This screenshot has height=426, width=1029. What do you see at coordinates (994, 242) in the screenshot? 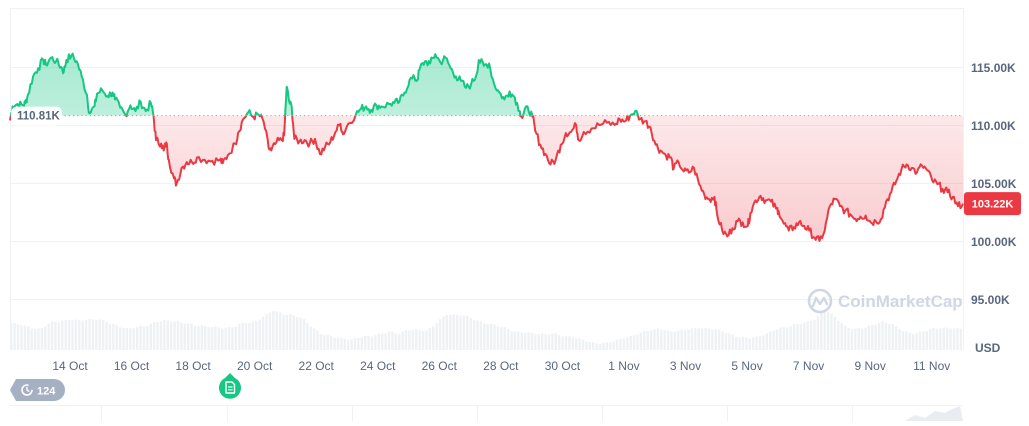
I see `y-tick-label: 100.00K` at bounding box center [994, 242].